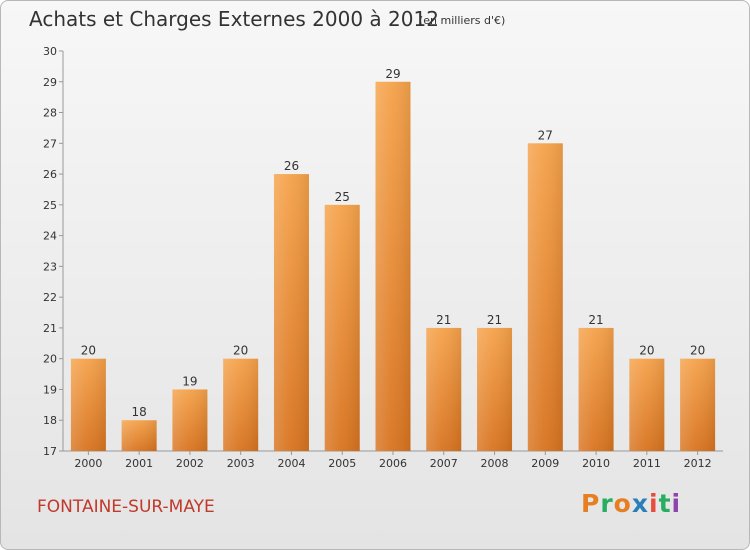  Describe the element at coordinates (50, 174) in the screenshot. I see `y-tick-label: 26` at that location.